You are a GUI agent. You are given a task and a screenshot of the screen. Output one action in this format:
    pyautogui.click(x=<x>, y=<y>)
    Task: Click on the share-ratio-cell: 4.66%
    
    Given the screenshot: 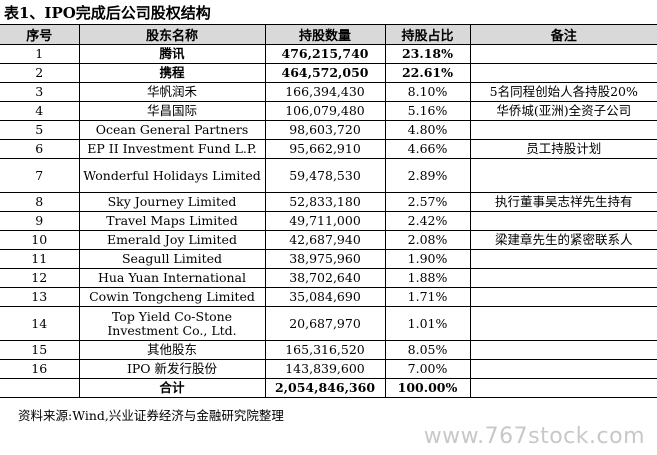 What is the action you would take?
    pyautogui.click(x=428, y=149)
    